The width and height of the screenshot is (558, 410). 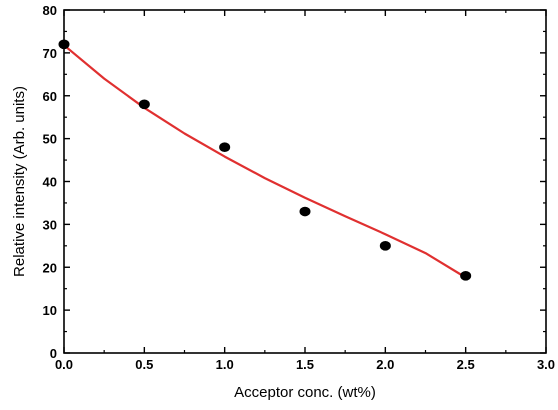 I want to click on x-tick-label: 0.5, so click(x=144, y=364).